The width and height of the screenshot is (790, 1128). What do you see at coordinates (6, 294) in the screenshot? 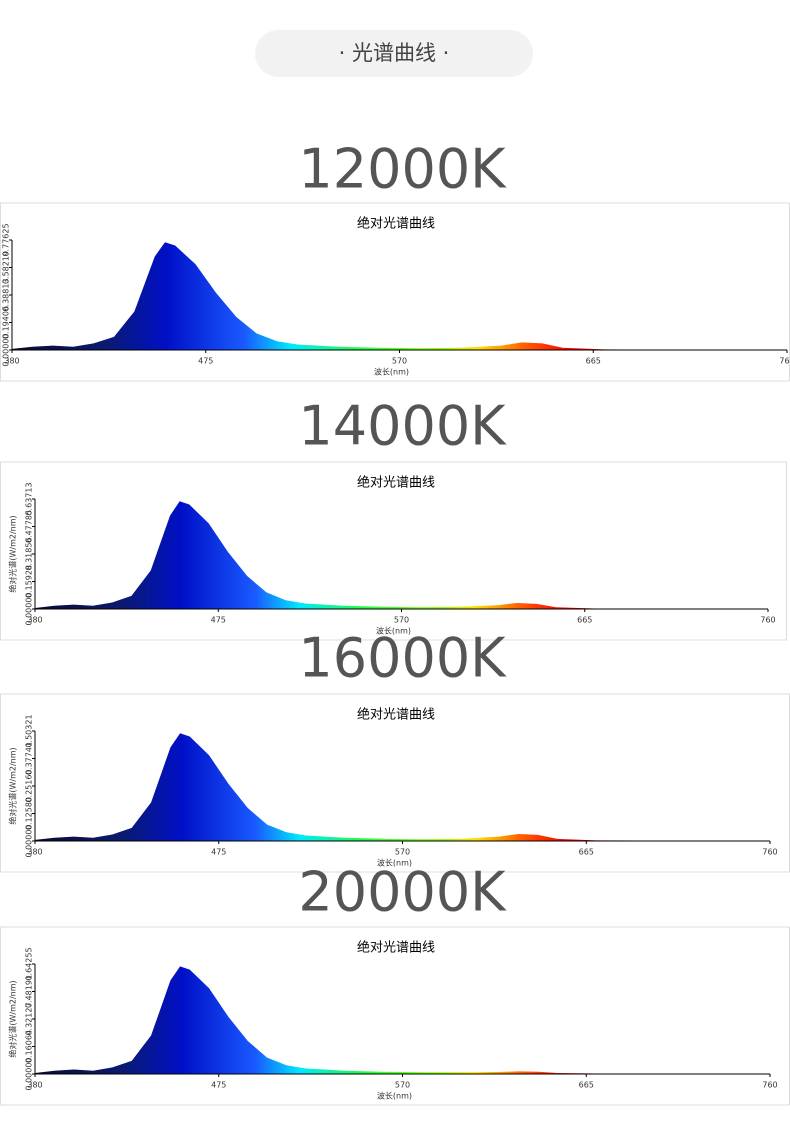
I see `y-tick-label: 0.38813` at bounding box center [6, 294].